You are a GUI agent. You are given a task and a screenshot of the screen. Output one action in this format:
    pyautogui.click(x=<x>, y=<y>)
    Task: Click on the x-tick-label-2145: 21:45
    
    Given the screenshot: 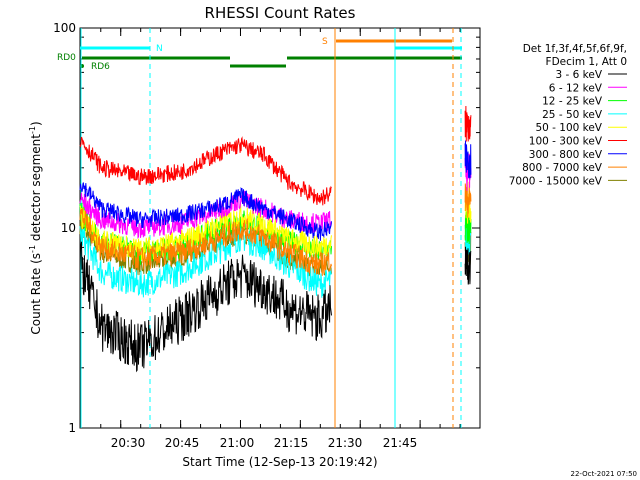 What is the action you would take?
    pyautogui.click(x=400, y=443)
    